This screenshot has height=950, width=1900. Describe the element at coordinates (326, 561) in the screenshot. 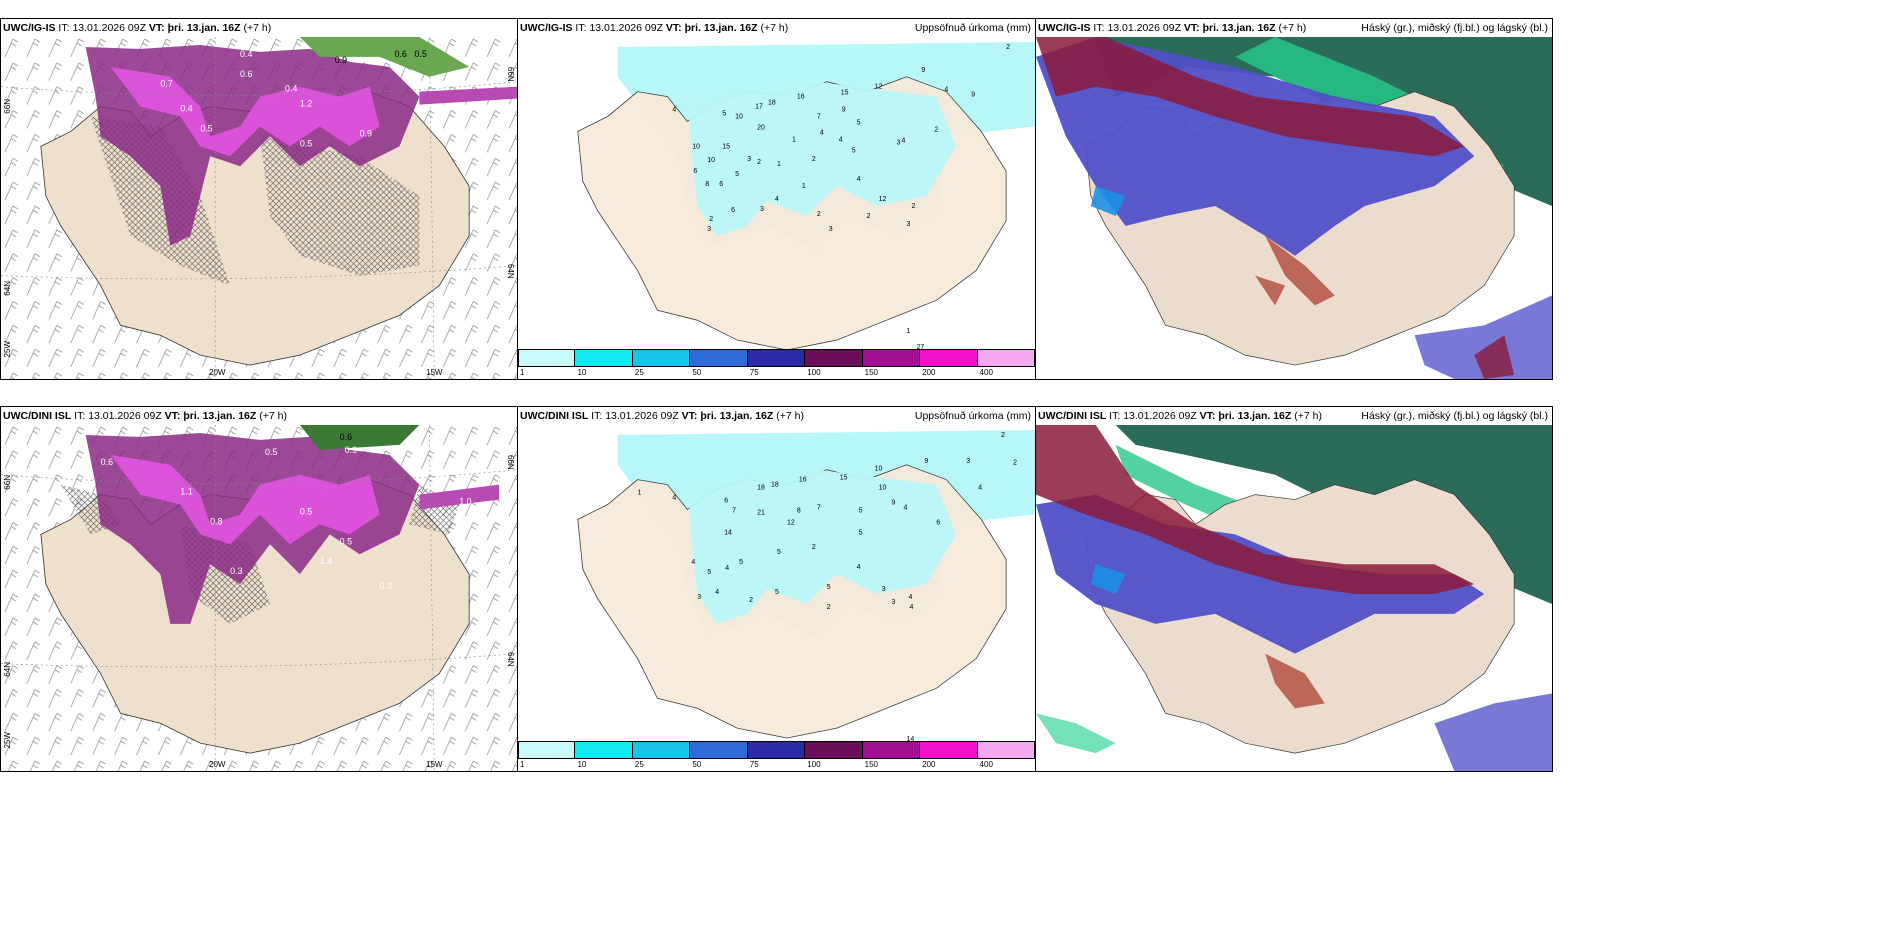

I see `wind-value: 1.4` at that location.